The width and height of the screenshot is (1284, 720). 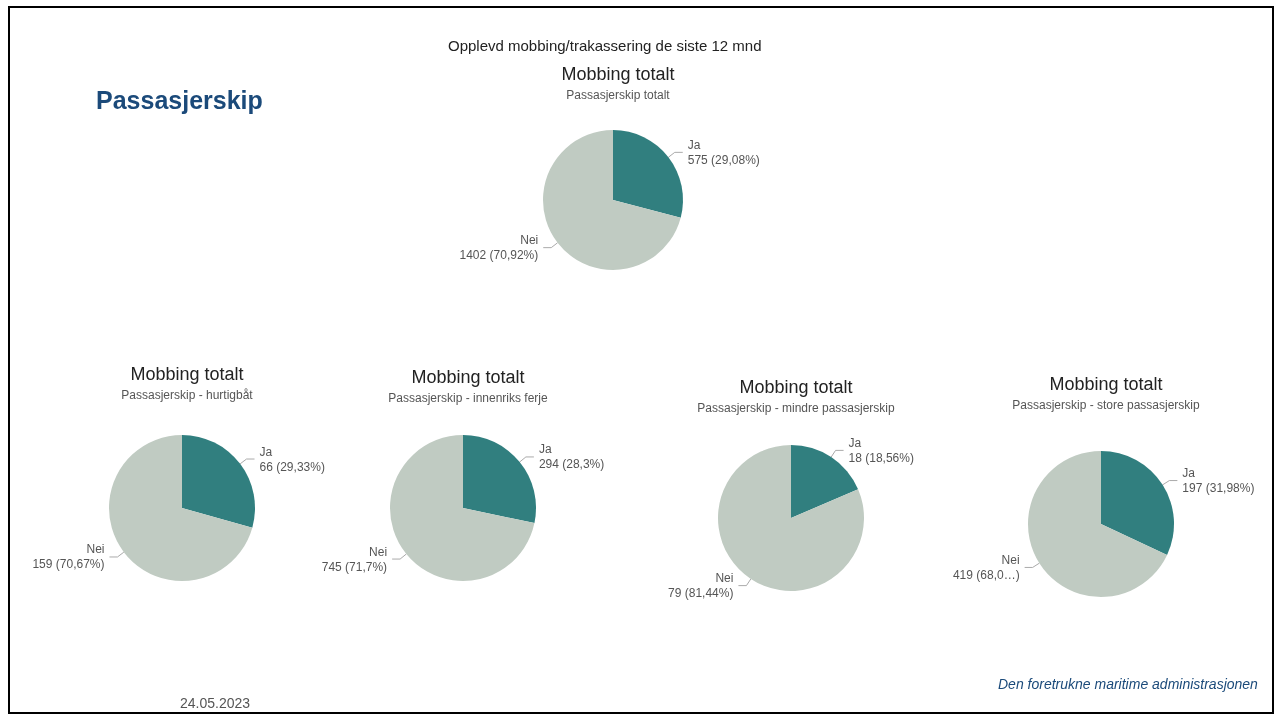 What do you see at coordinates (1128, 684) in the screenshot?
I see `text: Den foretrukne maritime administrasjonen` at bounding box center [1128, 684].